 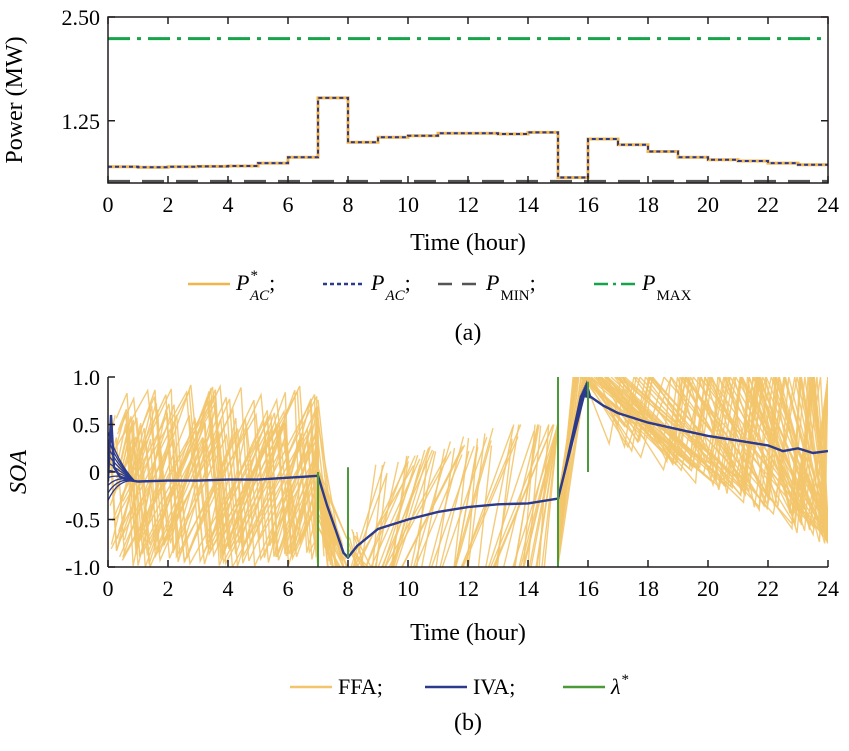 What do you see at coordinates (82, 520) in the screenshot?
I see `y-tick-label: -0.5` at bounding box center [82, 520].